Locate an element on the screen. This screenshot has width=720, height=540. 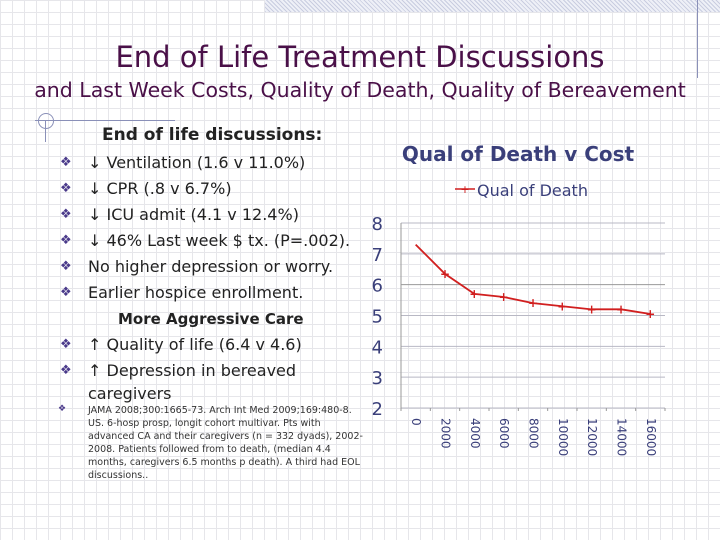
x-tick-label: 0 is located at coordinates (416, 422).